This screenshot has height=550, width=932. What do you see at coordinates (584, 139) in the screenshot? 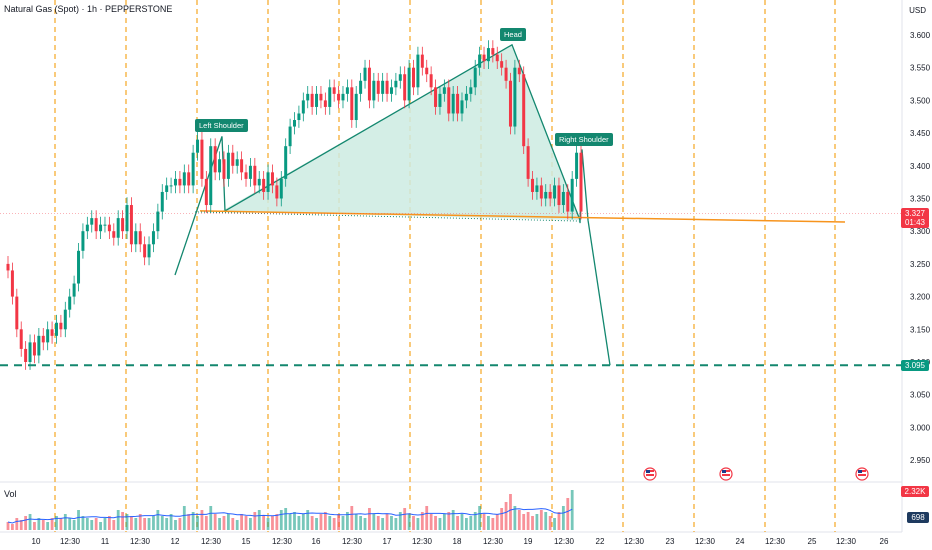
I see `right-shoulder-label: Right Shoulder` at bounding box center [584, 139].